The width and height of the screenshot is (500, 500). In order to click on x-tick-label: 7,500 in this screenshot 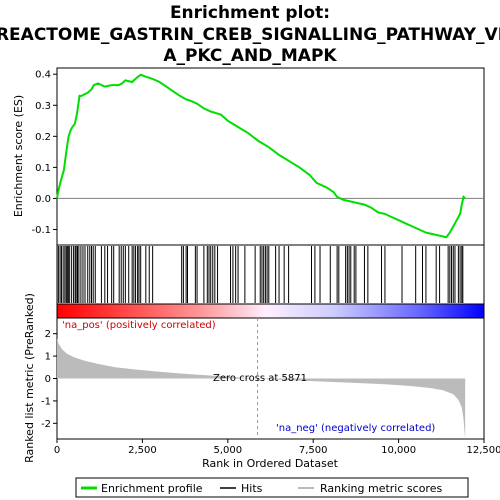, I will do `click(313, 450)`.